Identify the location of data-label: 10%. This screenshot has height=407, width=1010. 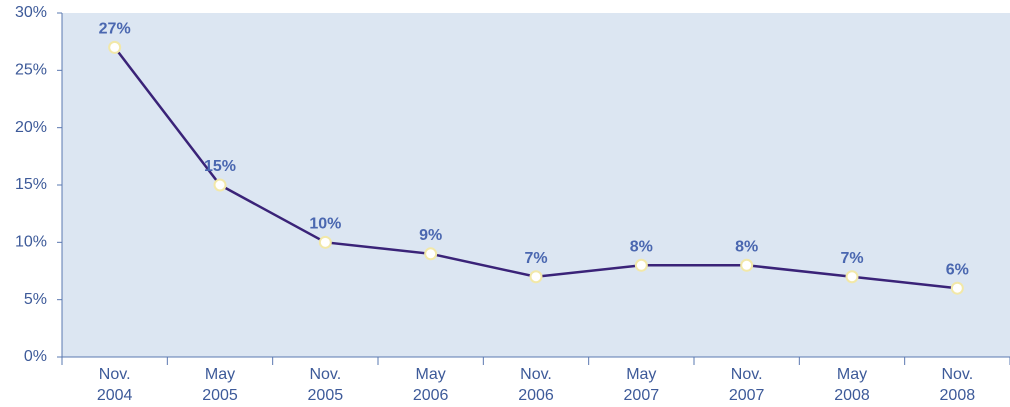
(325, 224).